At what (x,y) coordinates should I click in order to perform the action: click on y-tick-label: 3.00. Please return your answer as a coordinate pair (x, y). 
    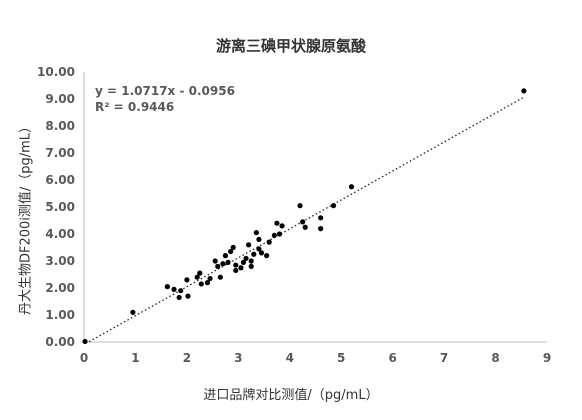
    Looking at the image, I should click on (60, 261).